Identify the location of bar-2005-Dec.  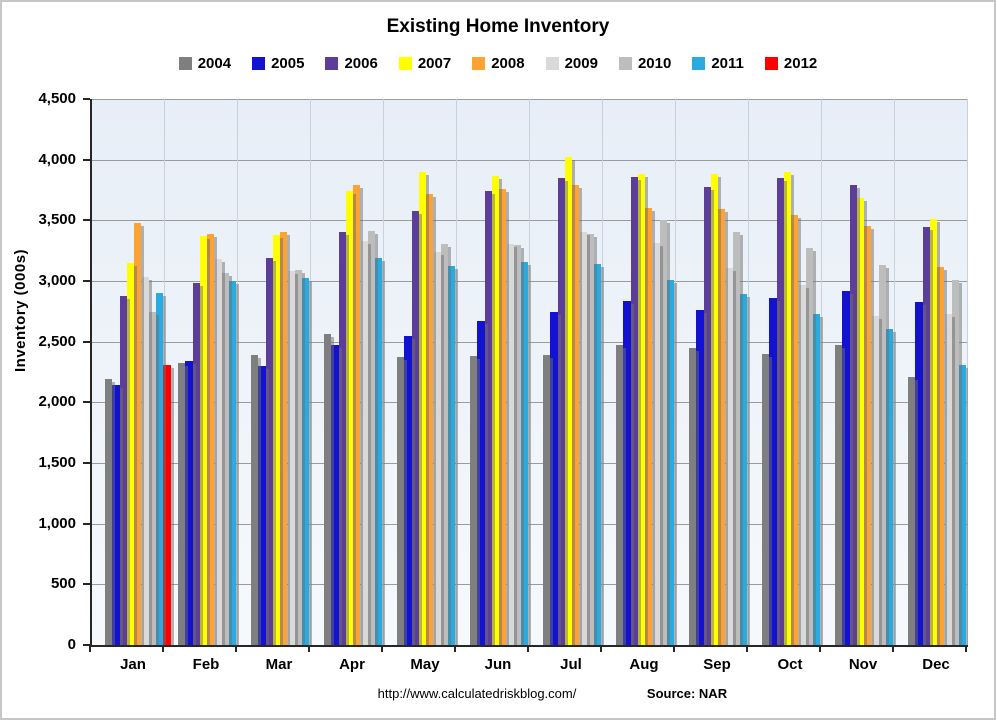
(919, 473).